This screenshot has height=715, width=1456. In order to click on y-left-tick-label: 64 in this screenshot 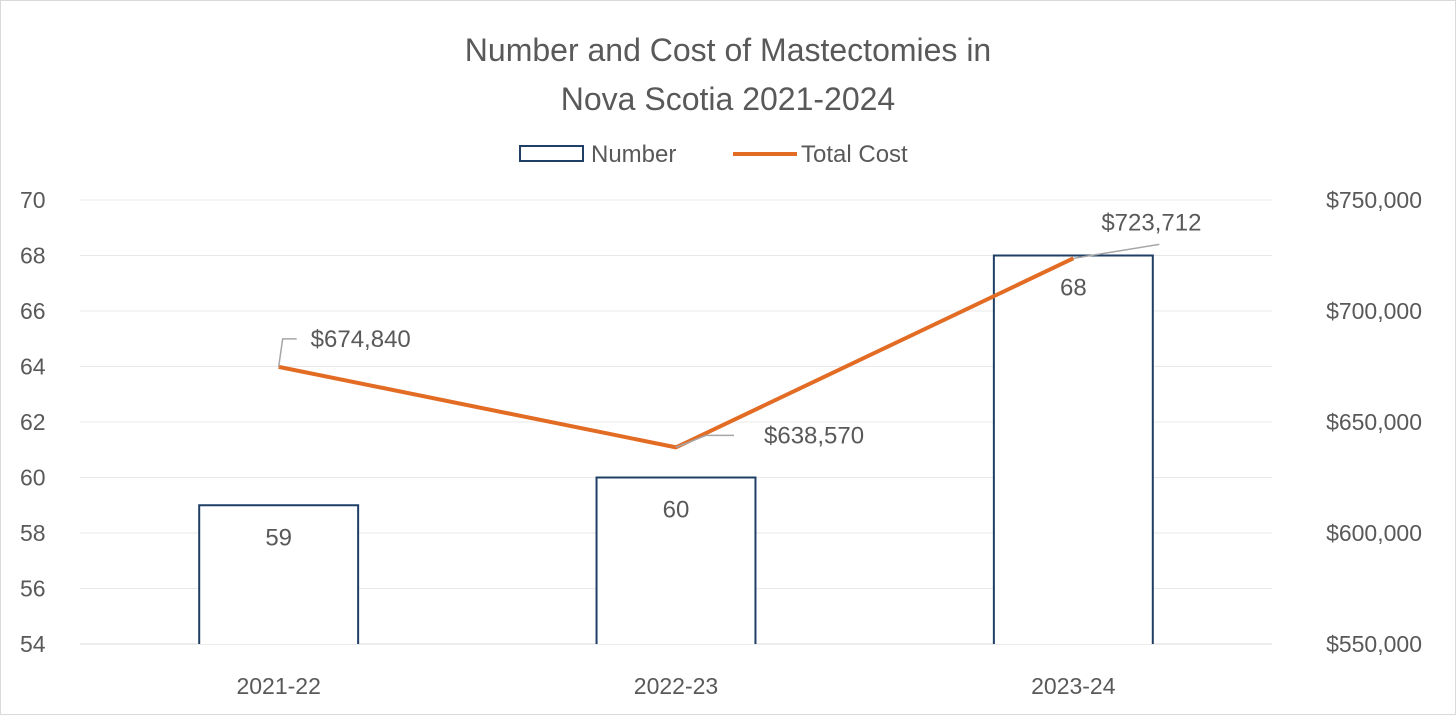, I will do `click(33, 367)`.